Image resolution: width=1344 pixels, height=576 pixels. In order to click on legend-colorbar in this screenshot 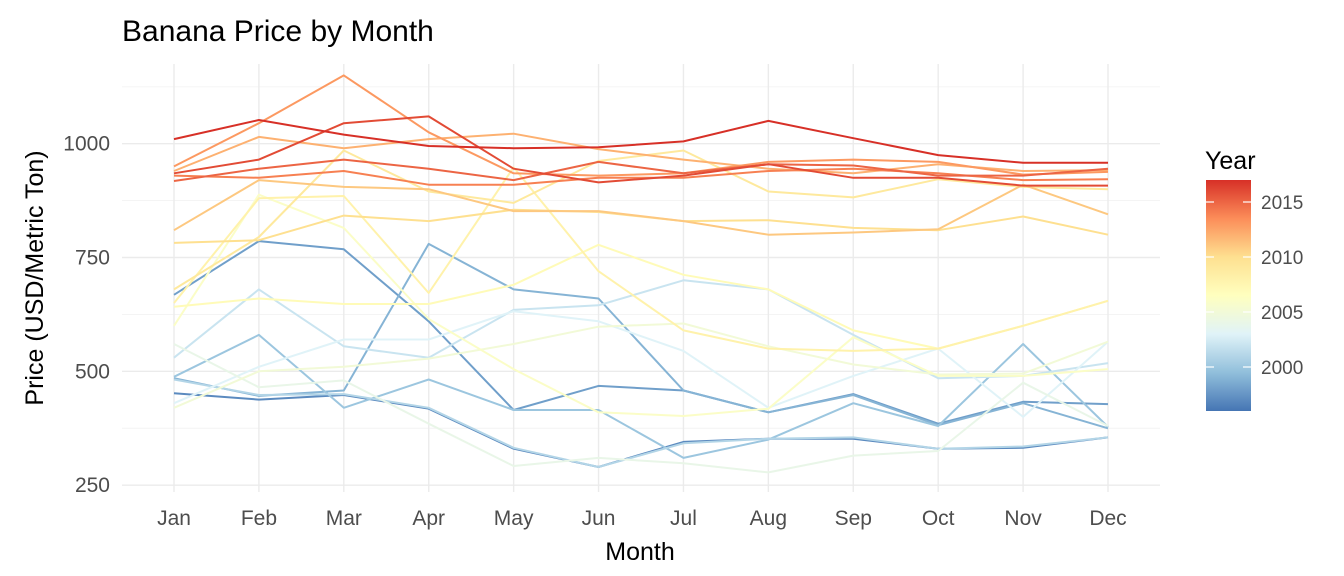, I will do `click(1228, 295)`.